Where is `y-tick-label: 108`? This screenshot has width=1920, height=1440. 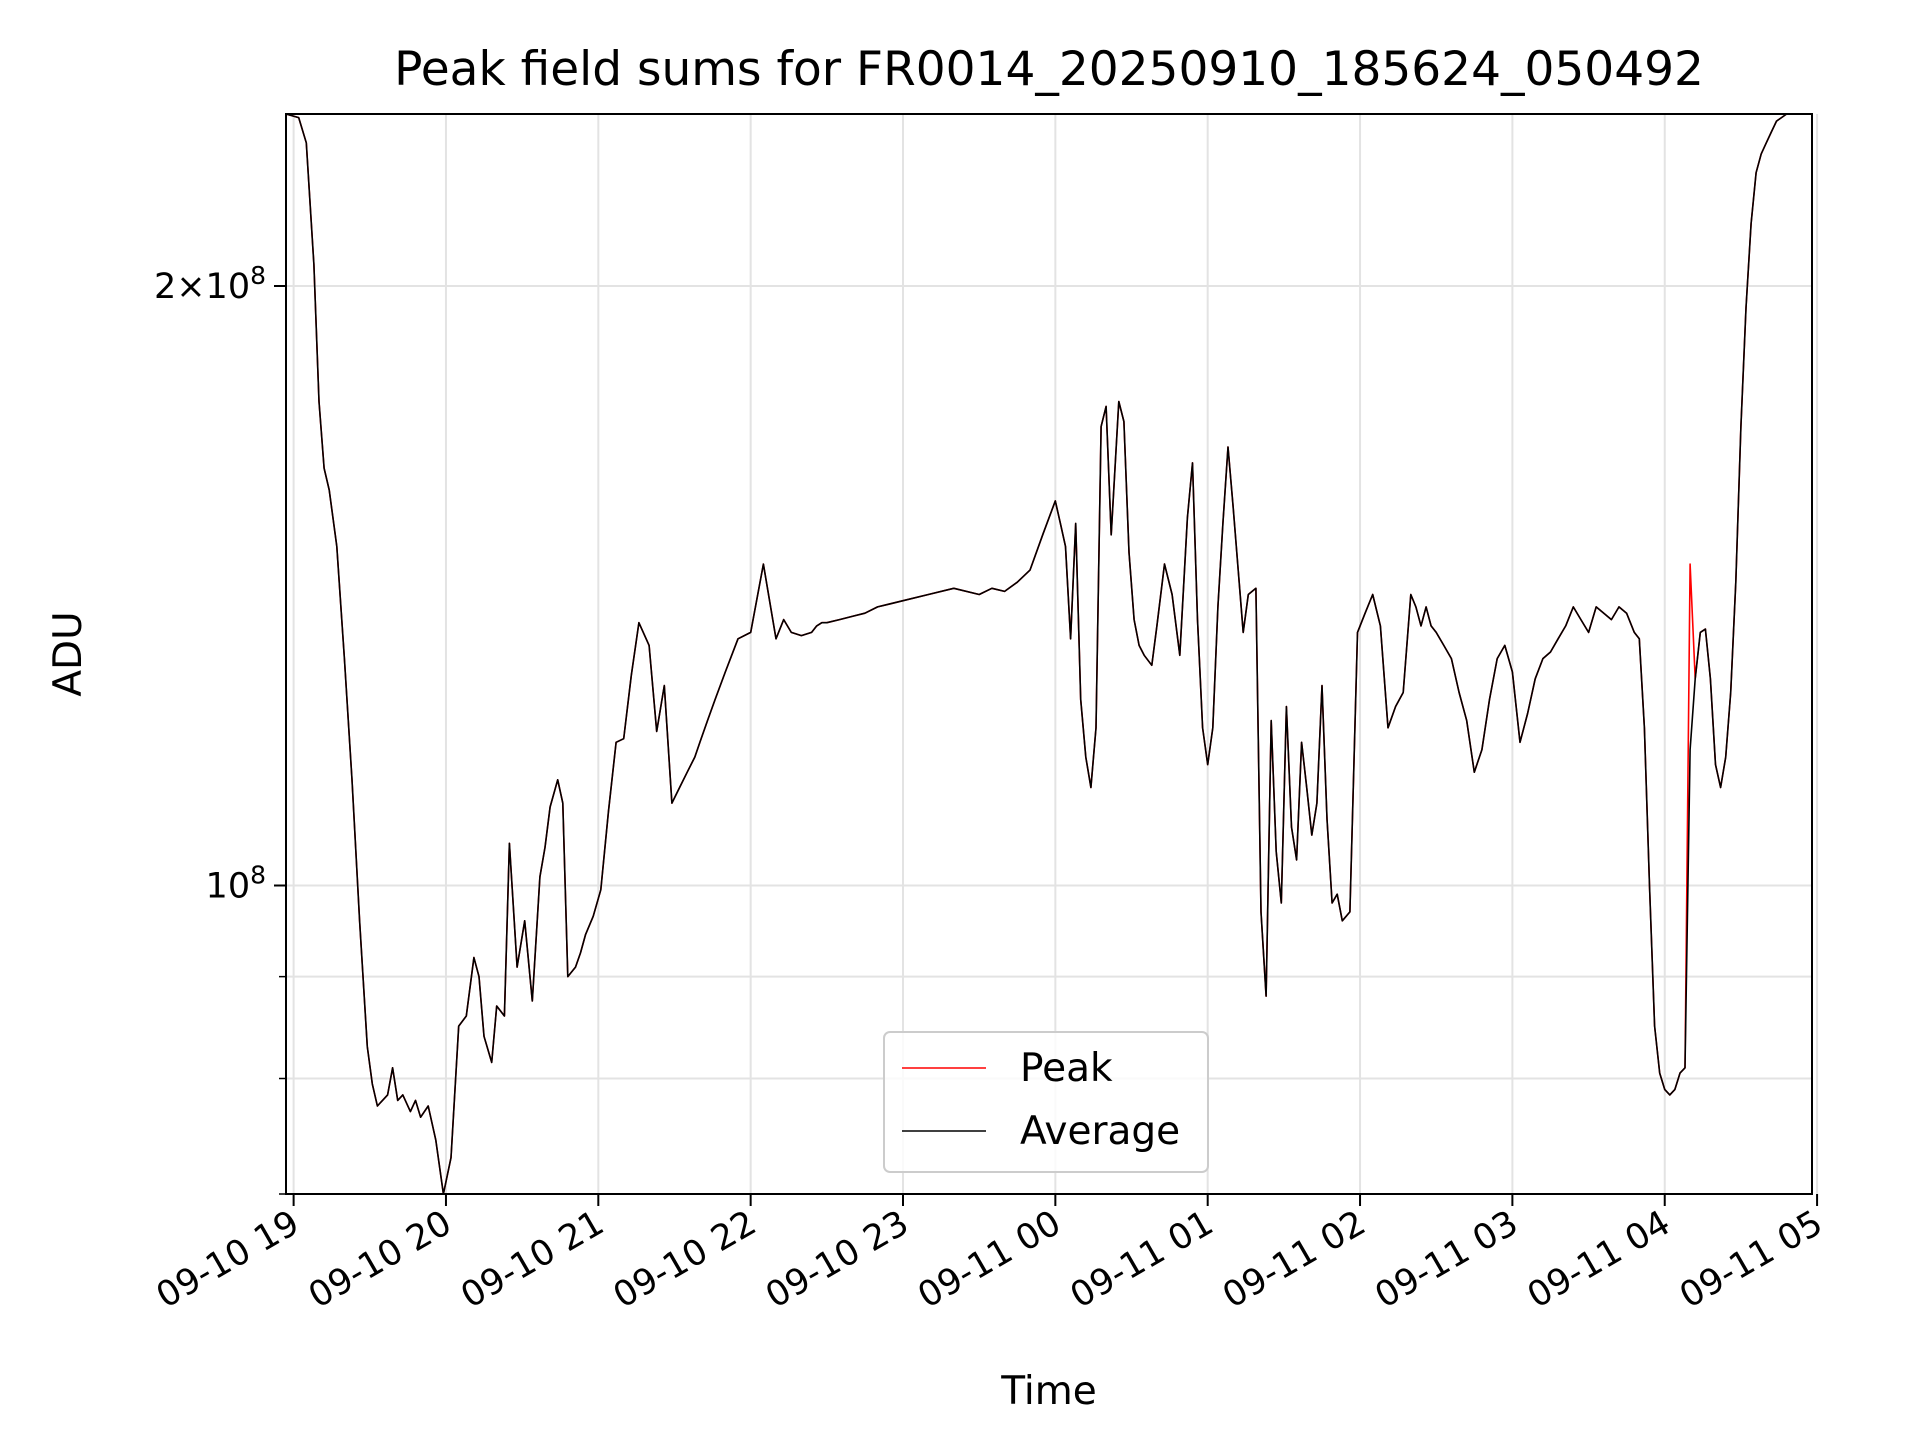 y-tick-label: 108 is located at coordinates (236, 884).